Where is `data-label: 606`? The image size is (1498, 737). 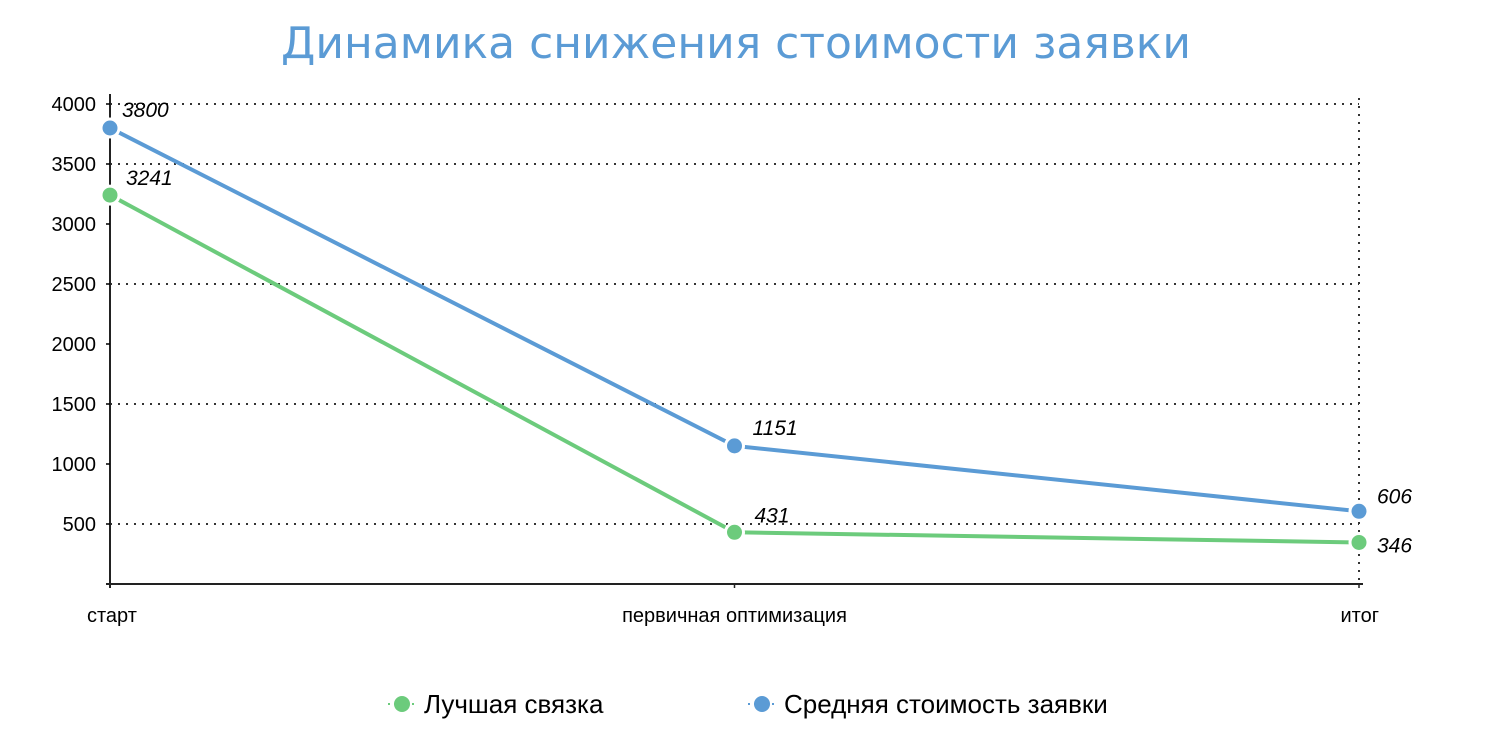
data-label: 606 is located at coordinates (1394, 496).